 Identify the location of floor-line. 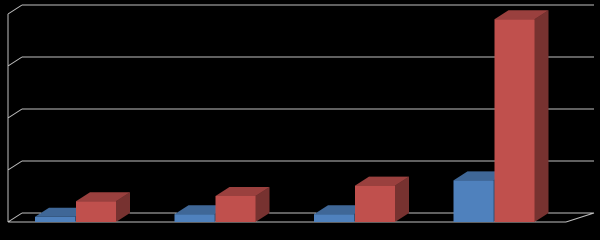
(580, 217).